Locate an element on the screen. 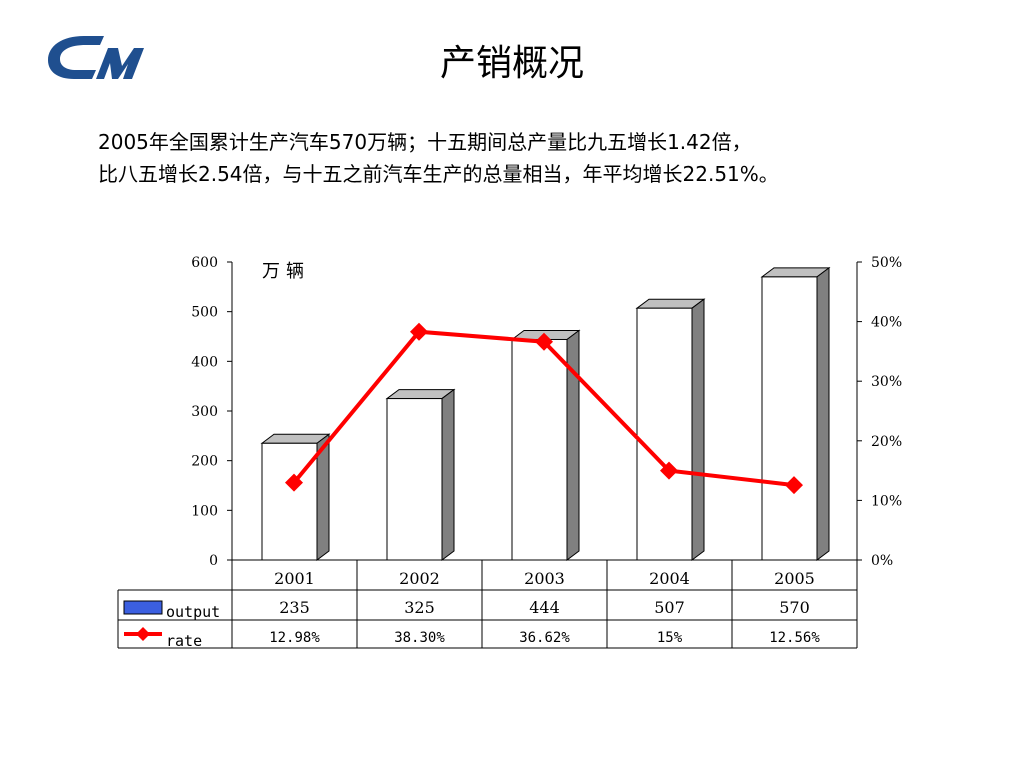 The width and height of the screenshot is (1024, 768). output-legend-label: output is located at coordinates (193, 612).